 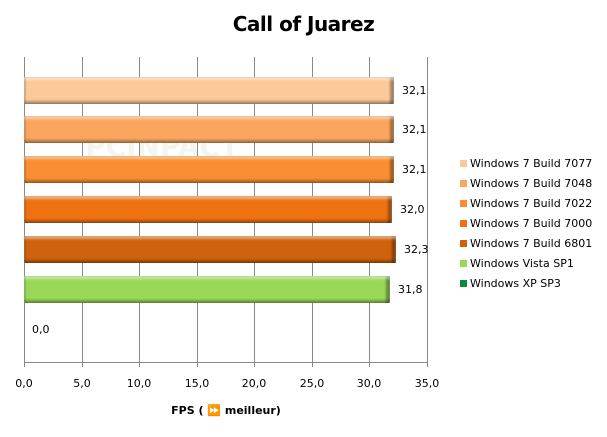 What do you see at coordinates (410, 289) in the screenshot?
I see `bar-value-label: 31,8` at bounding box center [410, 289].